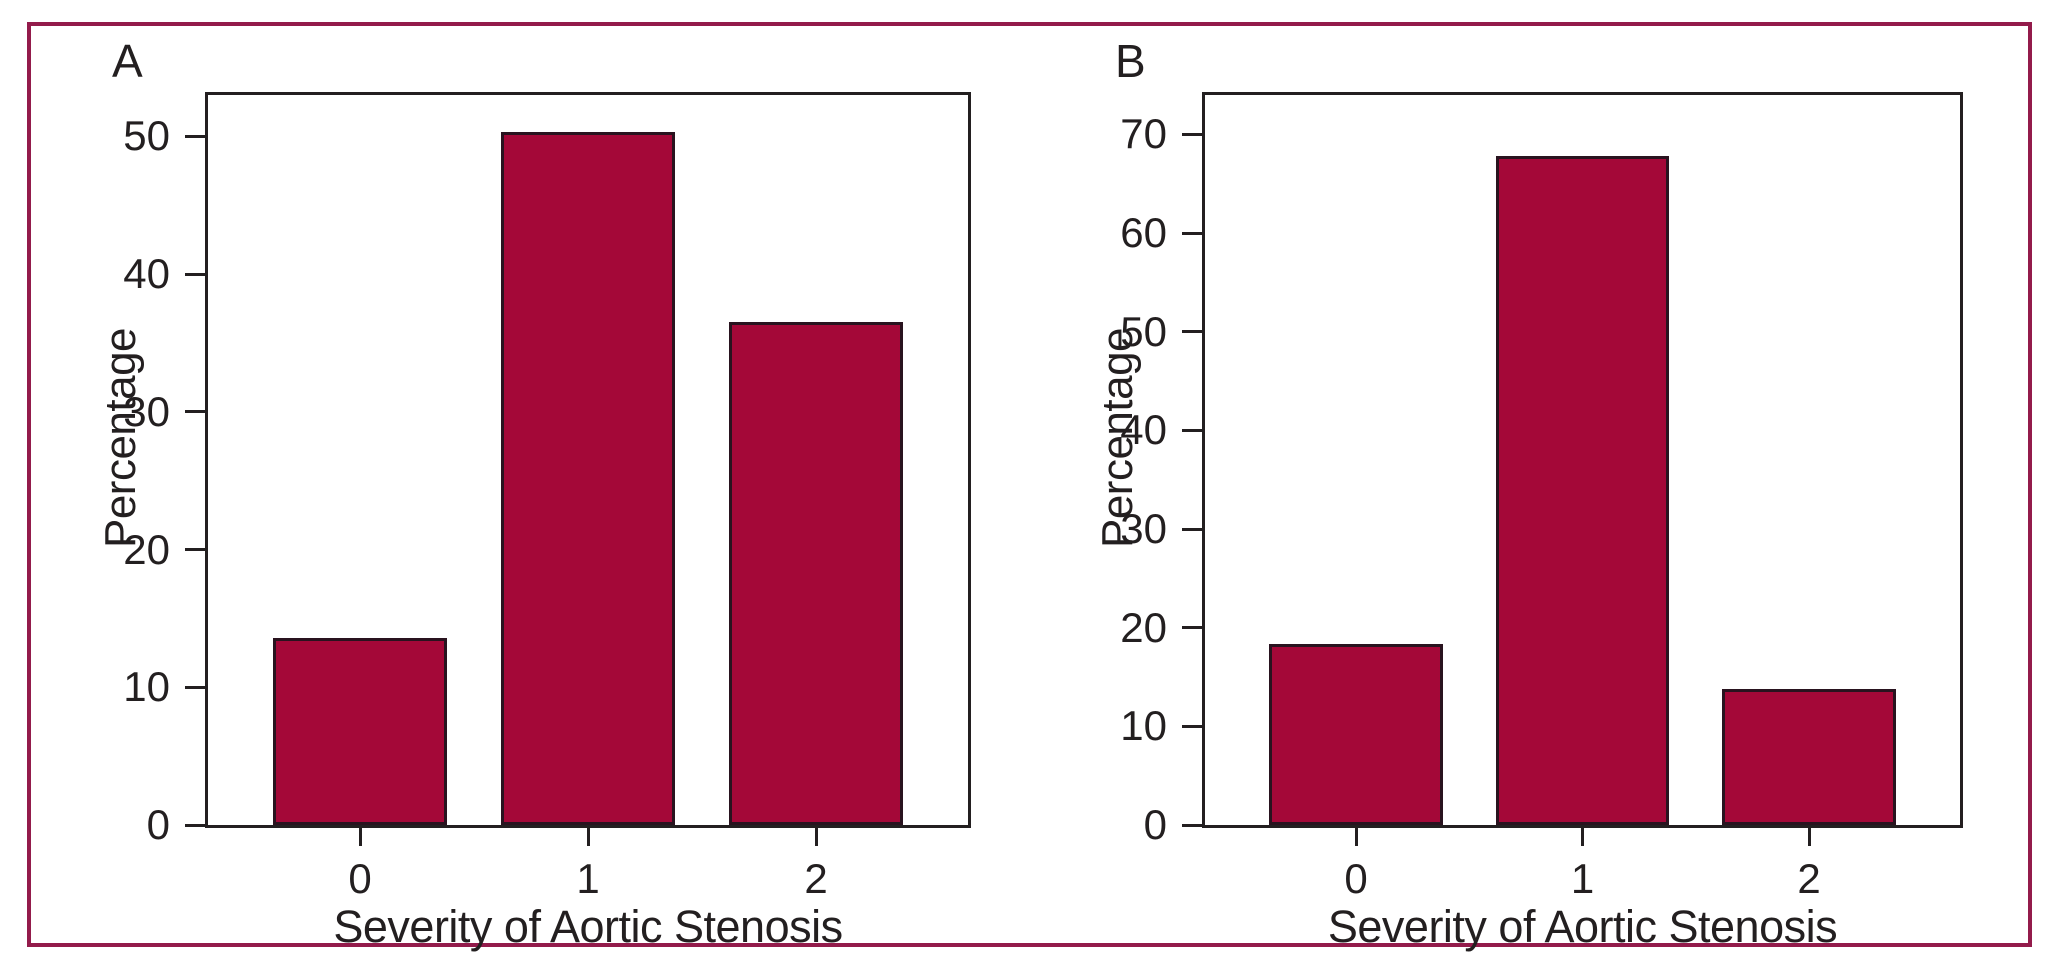 This screenshot has height=966, width=2070. Describe the element at coordinates (146, 687) in the screenshot. I see `y-tick-label-A-10: 10` at that location.